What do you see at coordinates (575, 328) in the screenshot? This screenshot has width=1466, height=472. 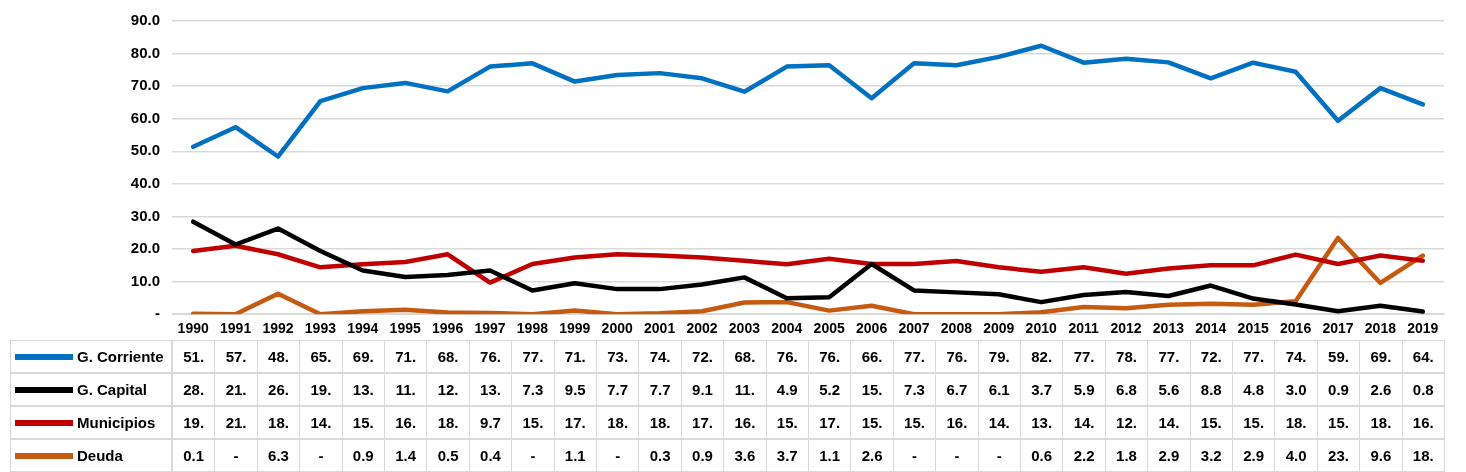 I see `x-tick-label: 1999` at bounding box center [575, 328].